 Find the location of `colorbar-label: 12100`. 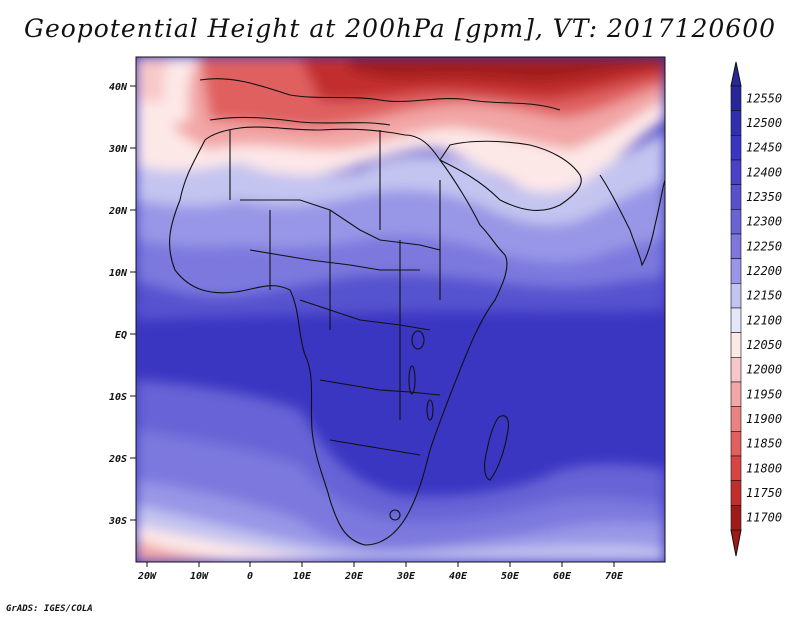

colorbar-label: 12100 is located at coordinates (764, 320).